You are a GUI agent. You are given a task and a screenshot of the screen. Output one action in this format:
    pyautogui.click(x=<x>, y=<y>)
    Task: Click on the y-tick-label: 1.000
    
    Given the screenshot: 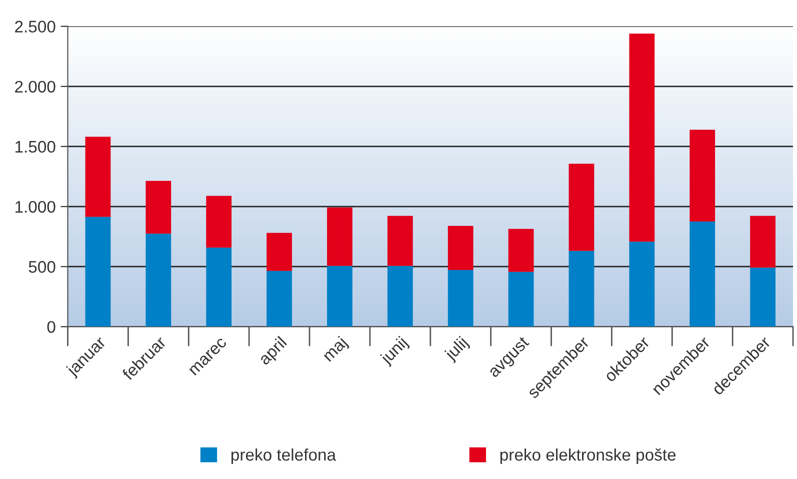 What is the action you would take?
    pyautogui.click(x=36, y=206)
    